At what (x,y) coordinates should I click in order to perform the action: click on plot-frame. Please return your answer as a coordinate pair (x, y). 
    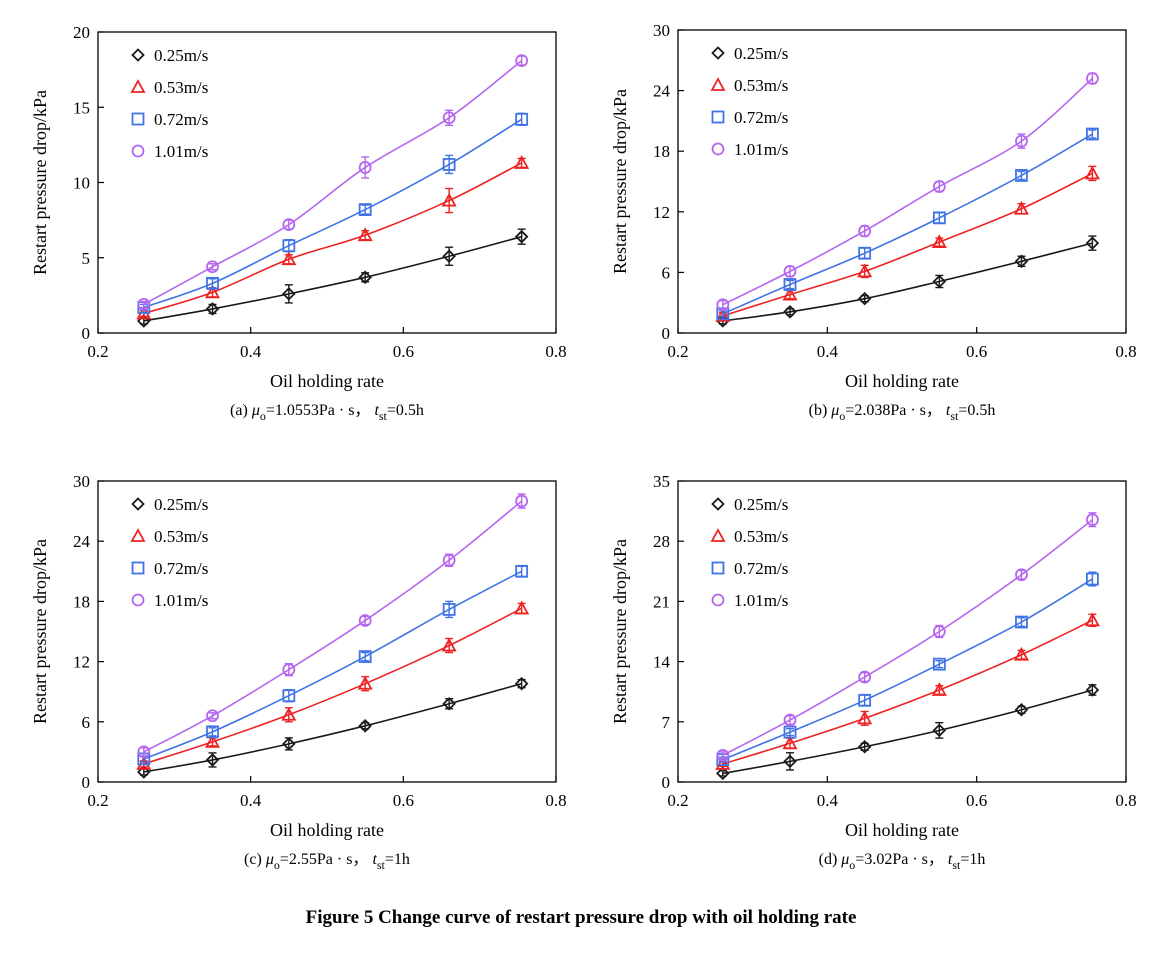
    Looking at the image, I should click on (327, 631).